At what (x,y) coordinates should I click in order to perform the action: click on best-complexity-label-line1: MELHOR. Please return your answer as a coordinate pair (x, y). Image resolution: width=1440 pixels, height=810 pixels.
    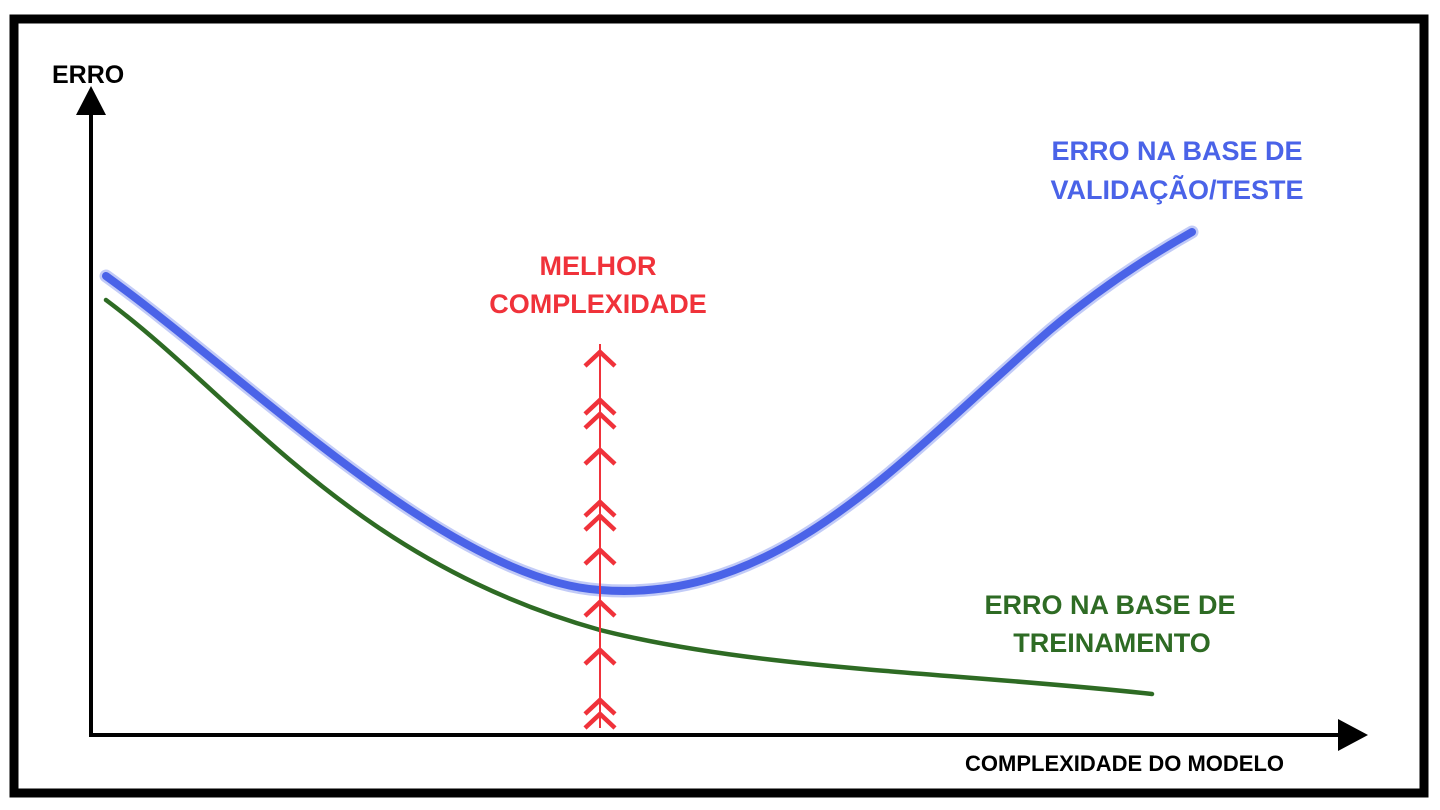
    Looking at the image, I should click on (598, 266).